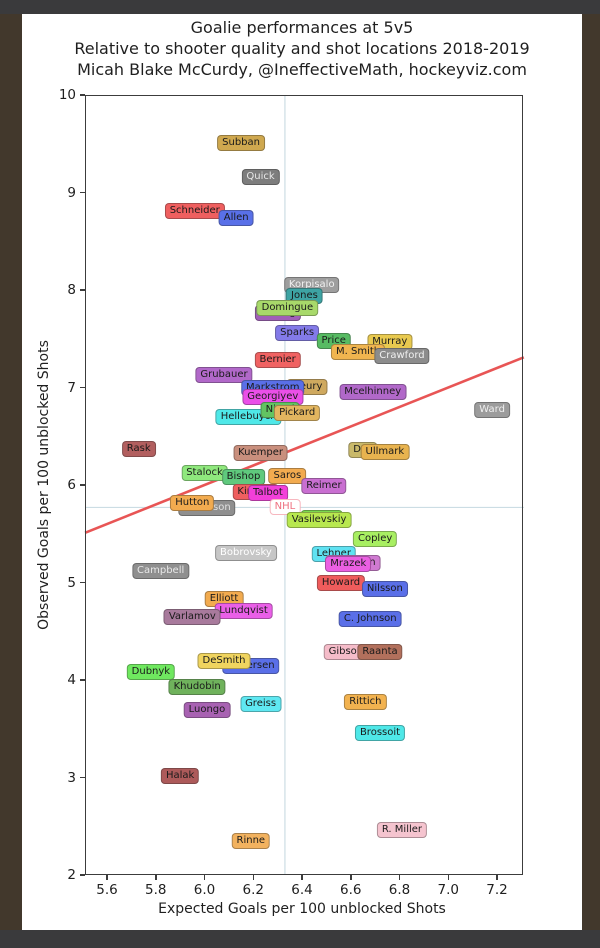  I want to click on right-border-band, so click(591, 472).